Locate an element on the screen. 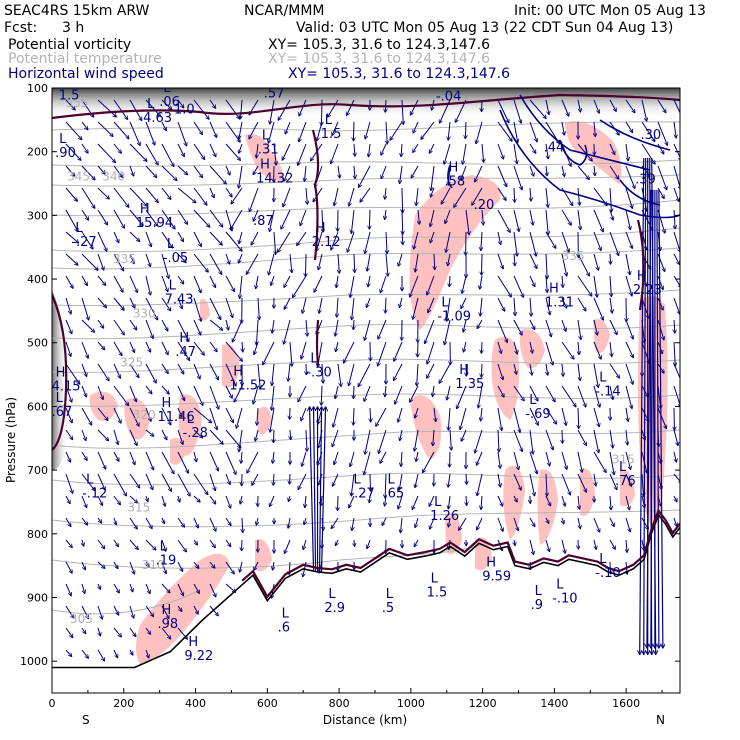 This screenshot has width=740, height=740. pv-extremum-value: .9 is located at coordinates (537, 605).